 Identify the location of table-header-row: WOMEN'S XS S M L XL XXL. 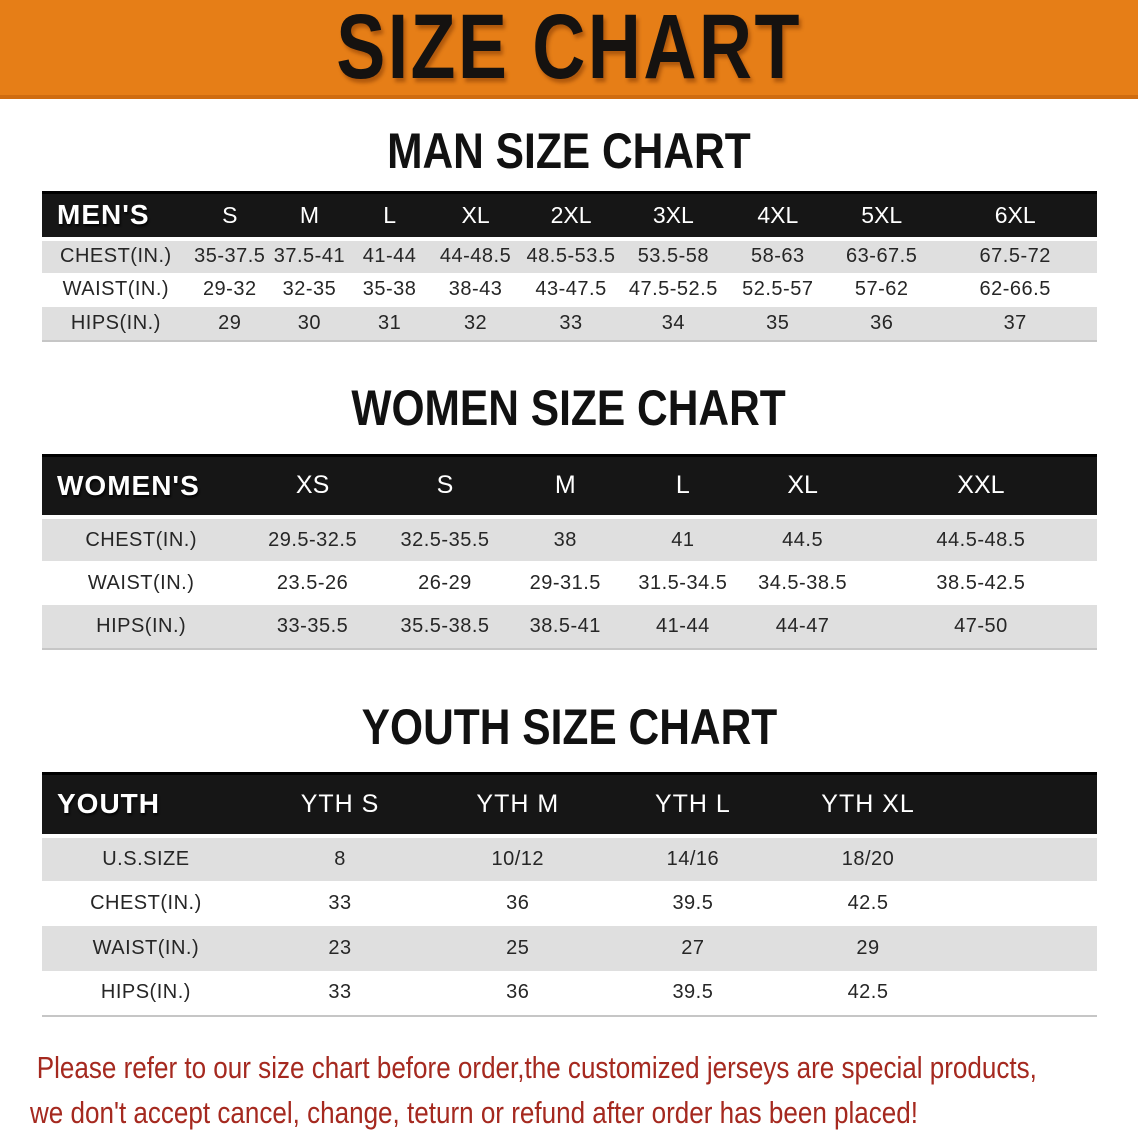
(569, 486).